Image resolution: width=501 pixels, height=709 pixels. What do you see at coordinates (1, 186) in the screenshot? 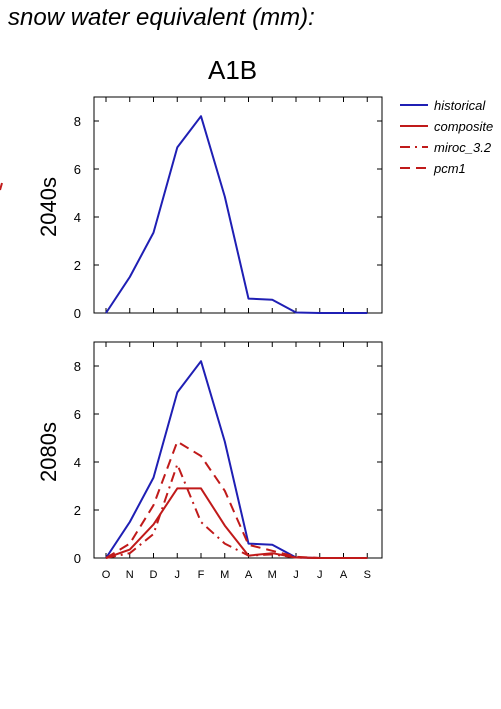
I see `clipped-line-fragment` at bounding box center [1, 186].